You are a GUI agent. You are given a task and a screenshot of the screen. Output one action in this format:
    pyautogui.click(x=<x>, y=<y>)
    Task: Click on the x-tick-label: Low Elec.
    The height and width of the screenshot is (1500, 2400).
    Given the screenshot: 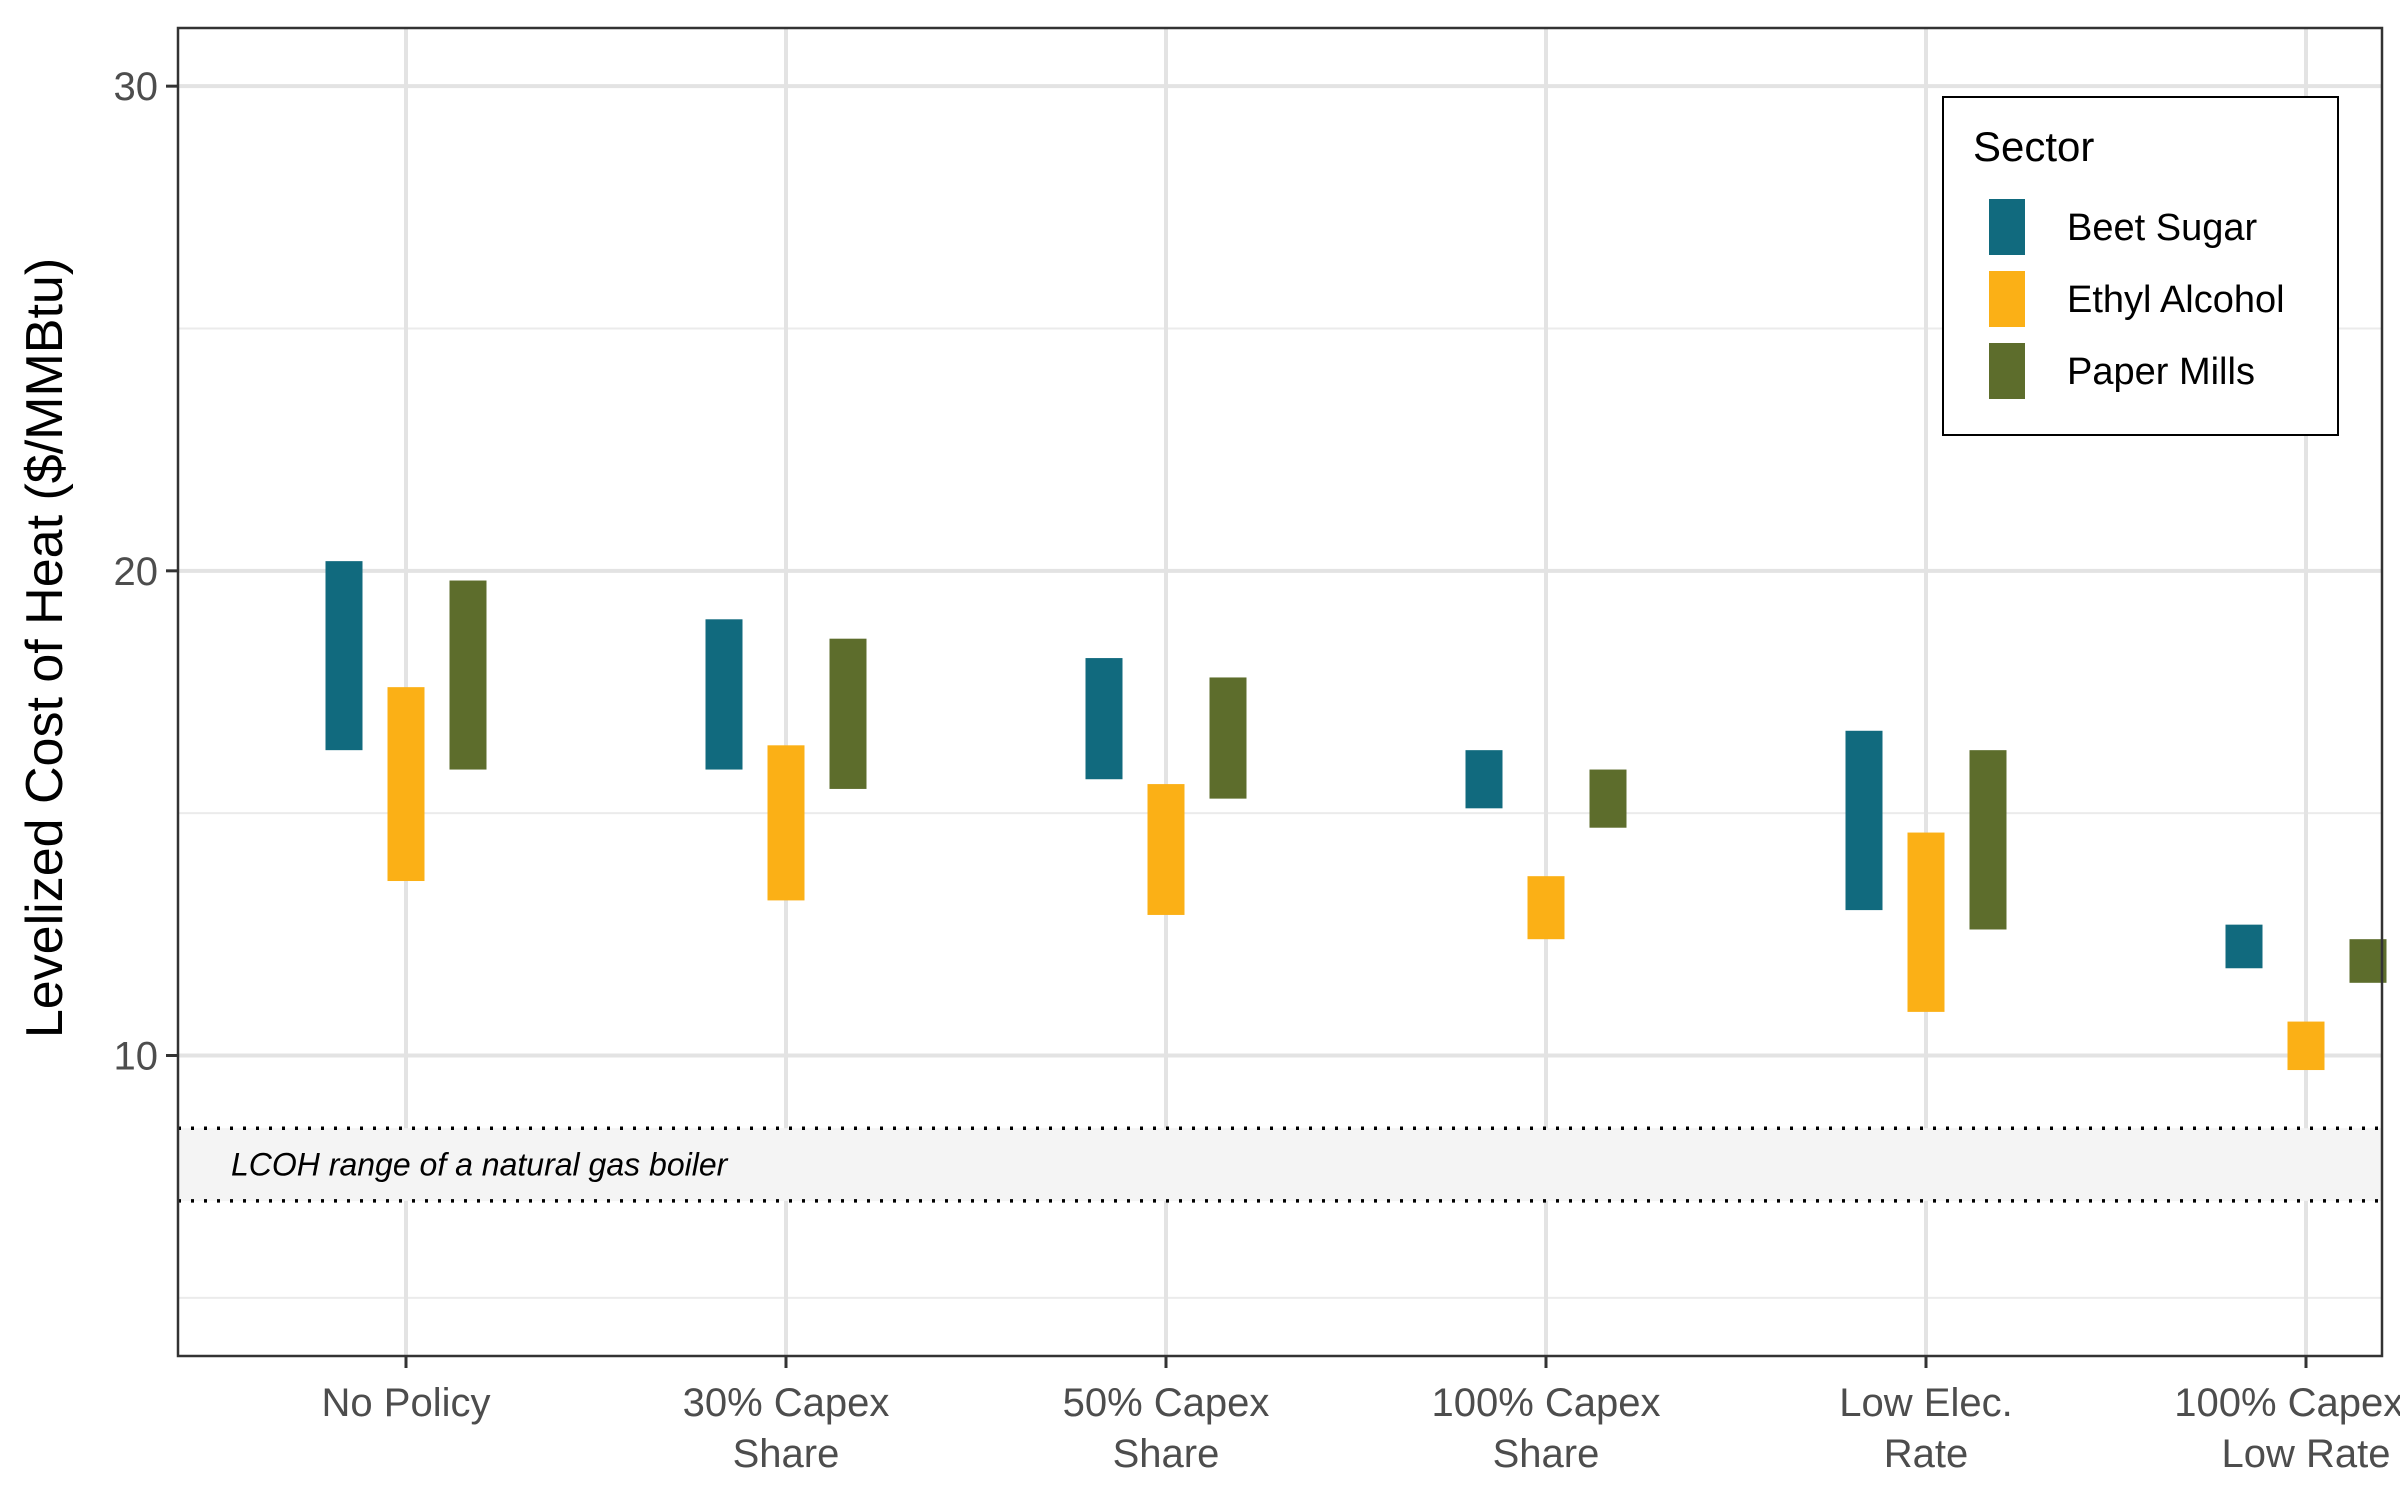 What is the action you would take?
    pyautogui.click(x=1925, y=1403)
    